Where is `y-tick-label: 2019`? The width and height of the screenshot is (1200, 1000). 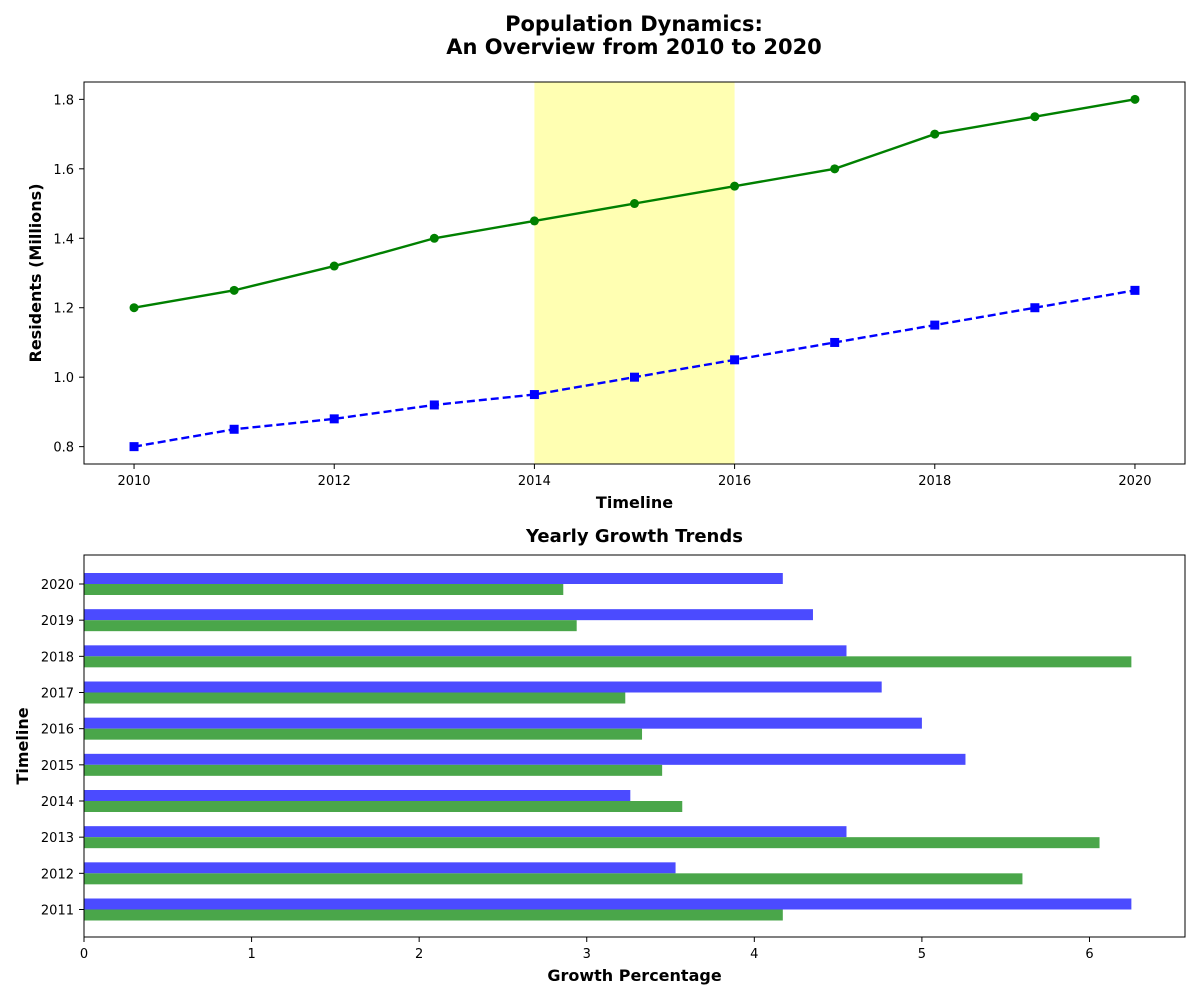 y-tick-label: 2019 is located at coordinates (57, 621).